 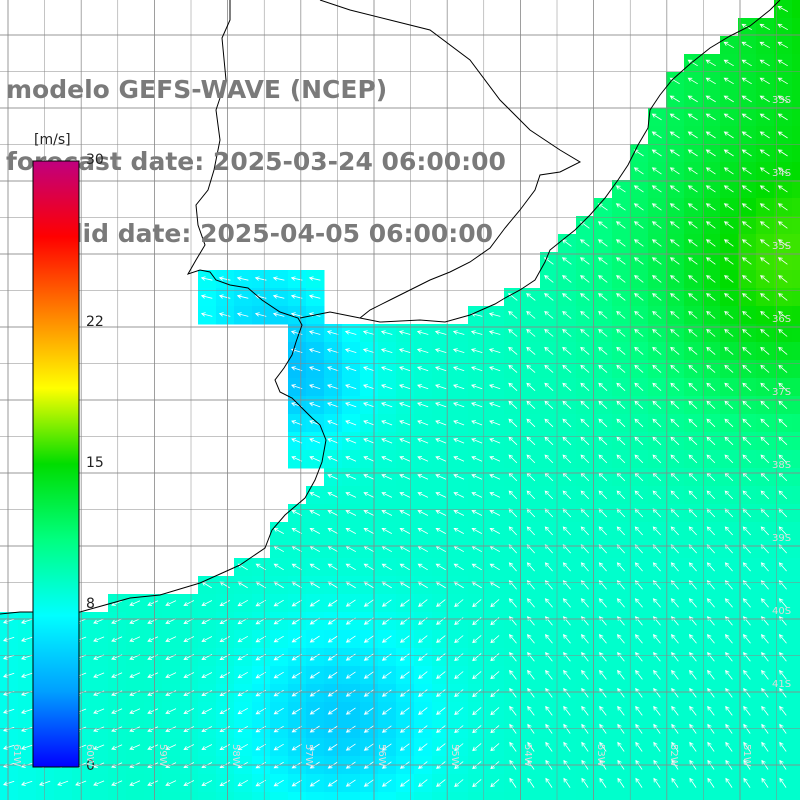 What do you see at coordinates (52, 140) in the screenshot?
I see `colorbar-unit: [m/s]` at bounding box center [52, 140].